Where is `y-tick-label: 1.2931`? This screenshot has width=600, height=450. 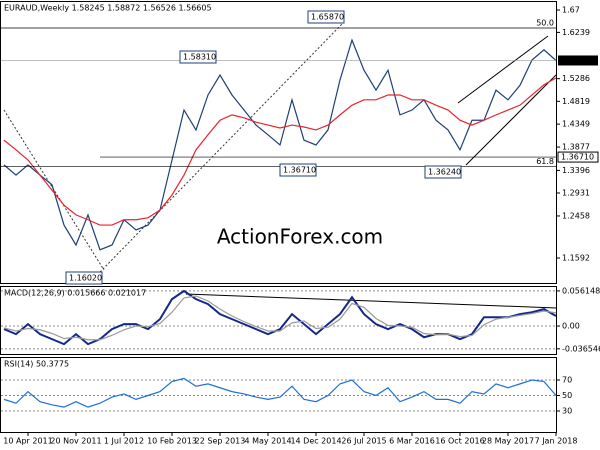 y-tick-label: 1.2931 is located at coordinates (576, 192).